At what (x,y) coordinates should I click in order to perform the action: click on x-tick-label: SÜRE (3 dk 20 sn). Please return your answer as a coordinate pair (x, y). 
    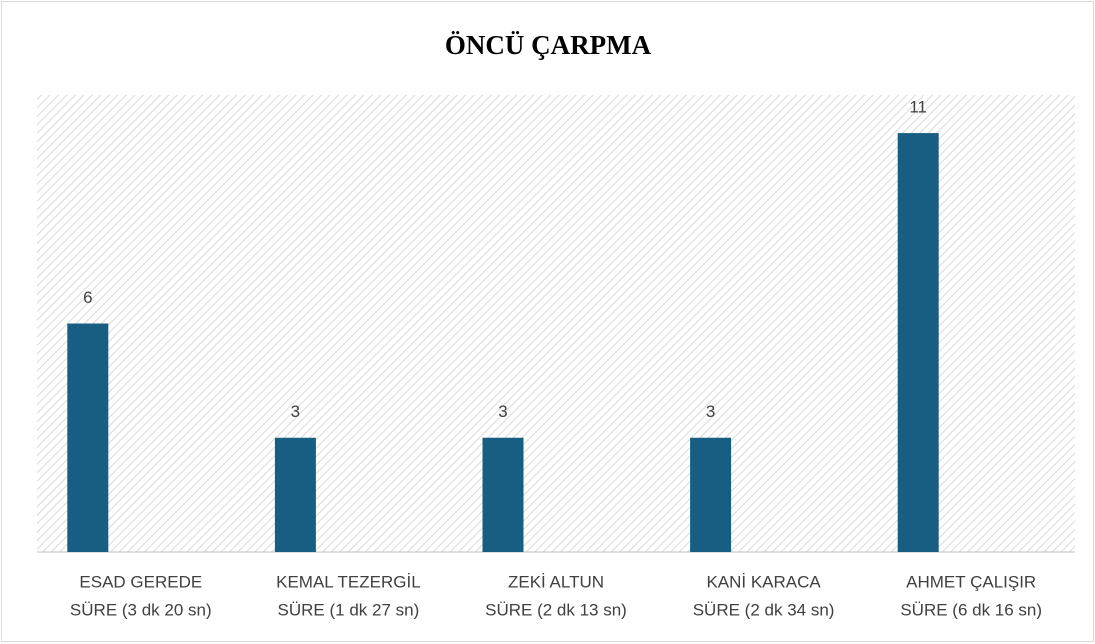
    Looking at the image, I should click on (141, 609).